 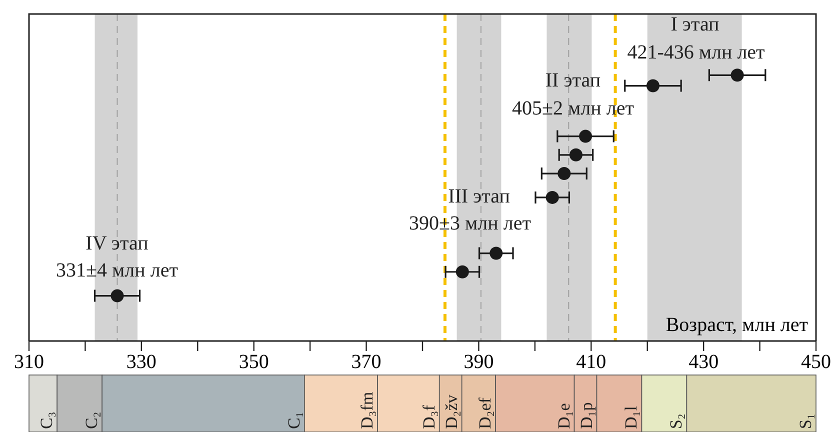 I want to click on x-tick-label: 350, so click(x=253, y=362).